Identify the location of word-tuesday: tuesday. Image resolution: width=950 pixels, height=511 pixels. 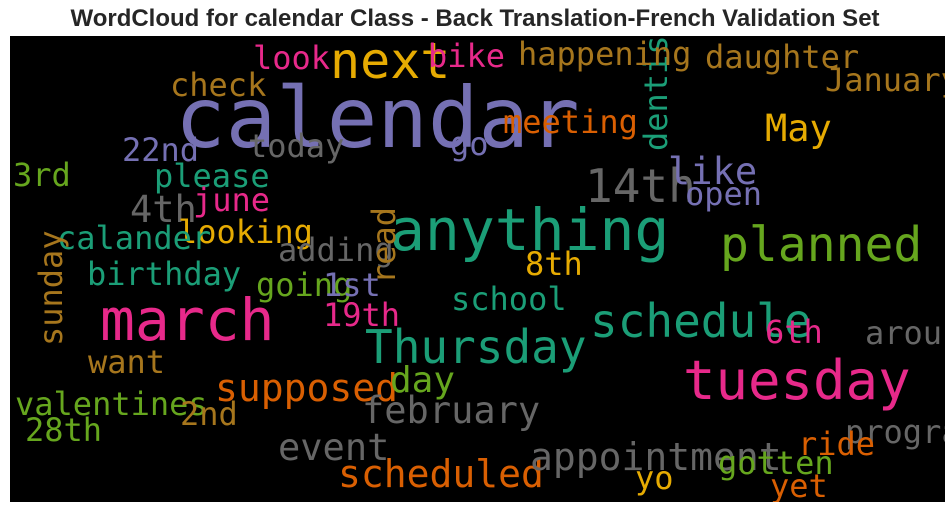
(797, 380).